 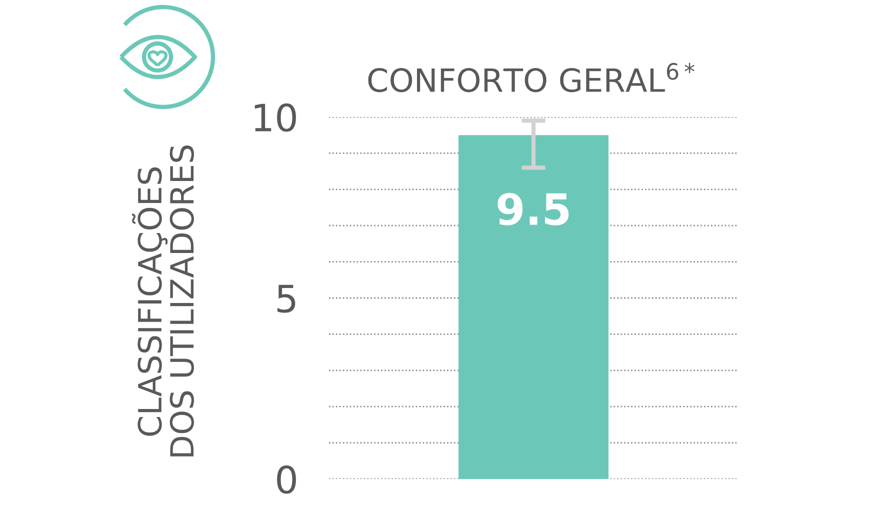 I want to click on y-tick-label: 10, so click(x=275, y=117).